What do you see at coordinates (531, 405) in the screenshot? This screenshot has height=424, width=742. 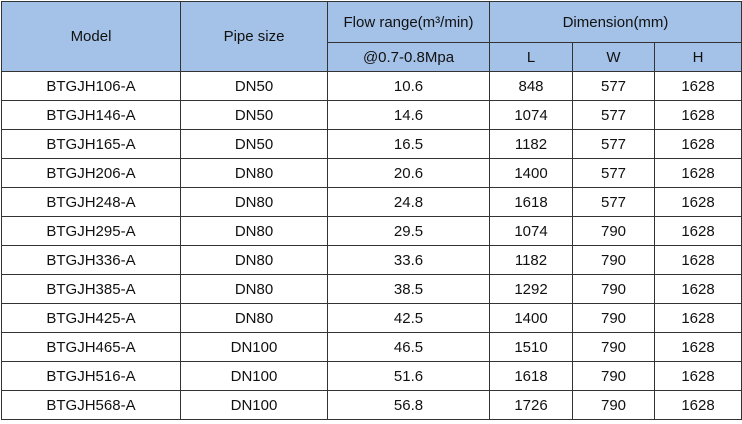 I see `data-cell: 1726` at bounding box center [531, 405].